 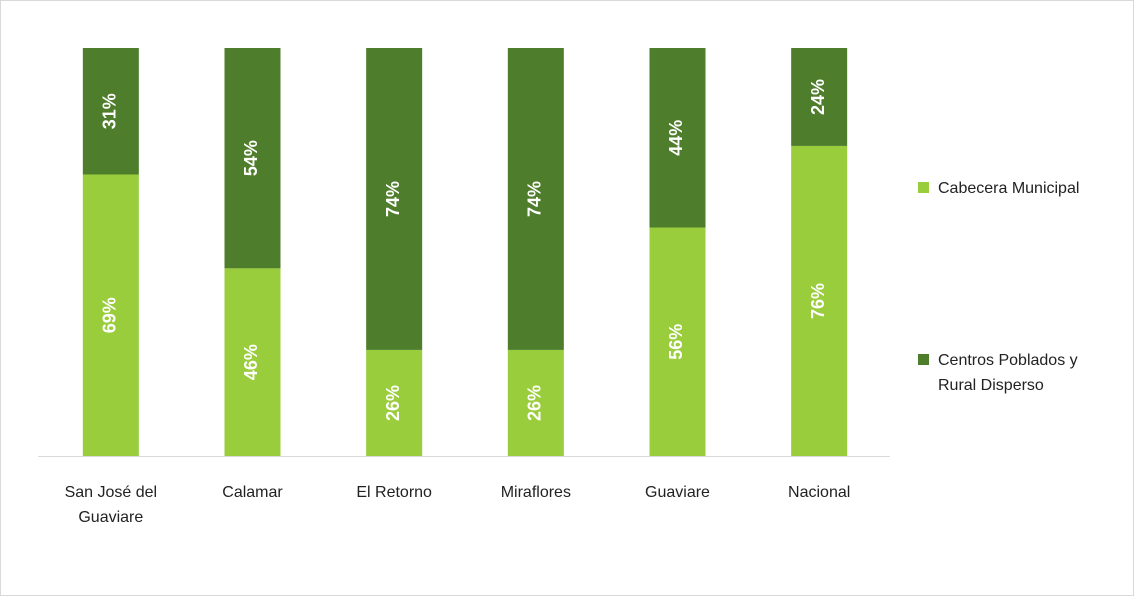 What do you see at coordinates (1008, 188) in the screenshot?
I see `legend-label: Cabecera Municipal` at bounding box center [1008, 188].